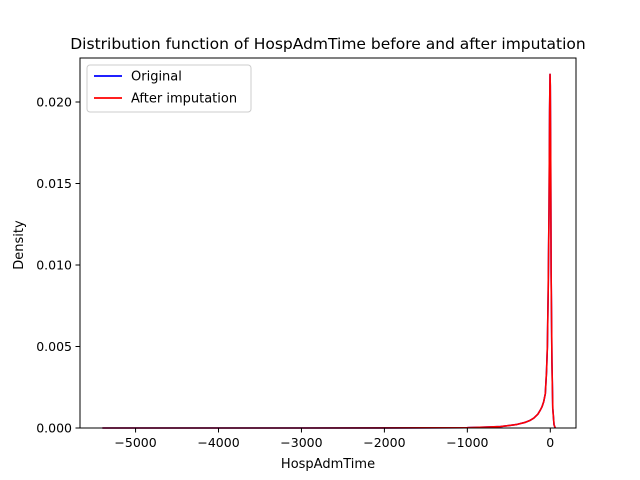  Describe the element at coordinates (54, 428) in the screenshot. I see `y-tick-label: 0.000` at that location.